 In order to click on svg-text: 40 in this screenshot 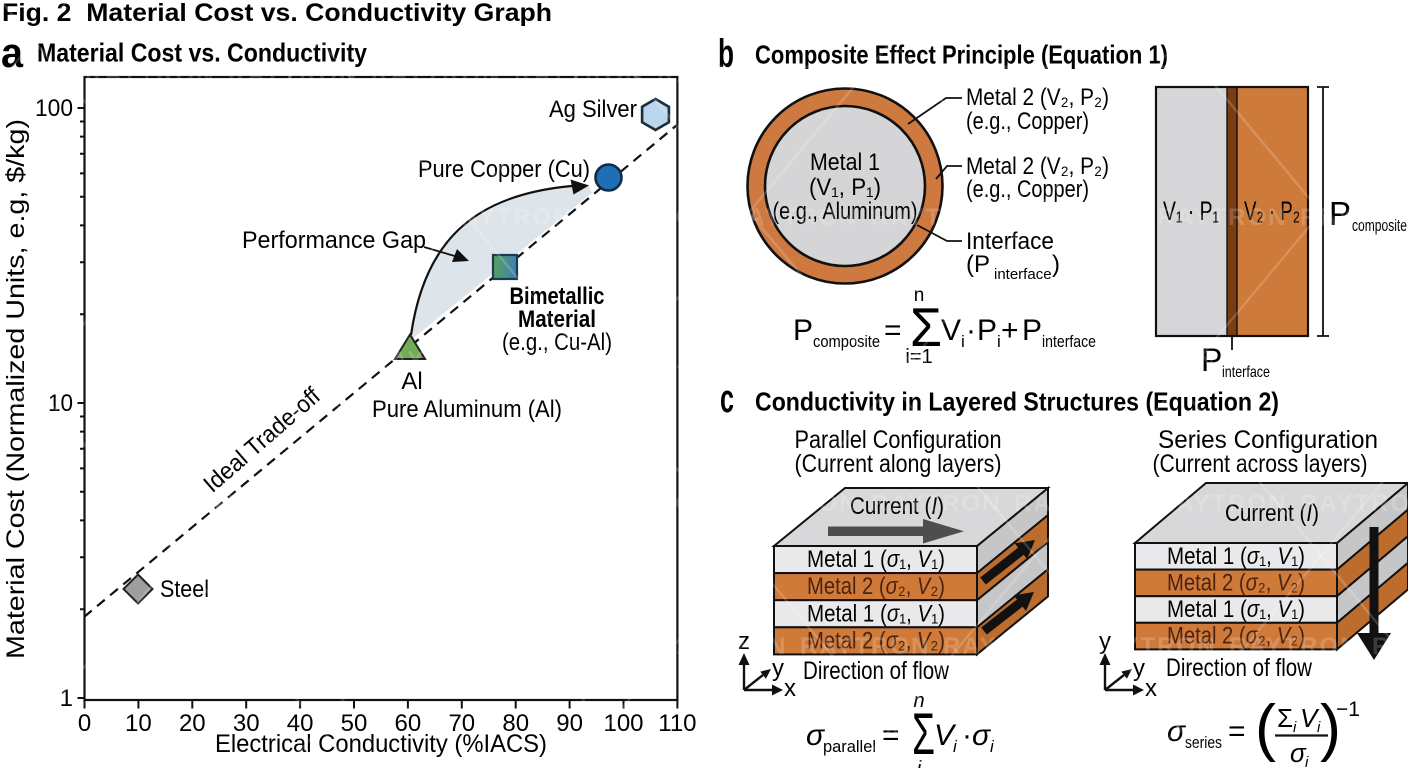, I will do `click(300, 723)`.